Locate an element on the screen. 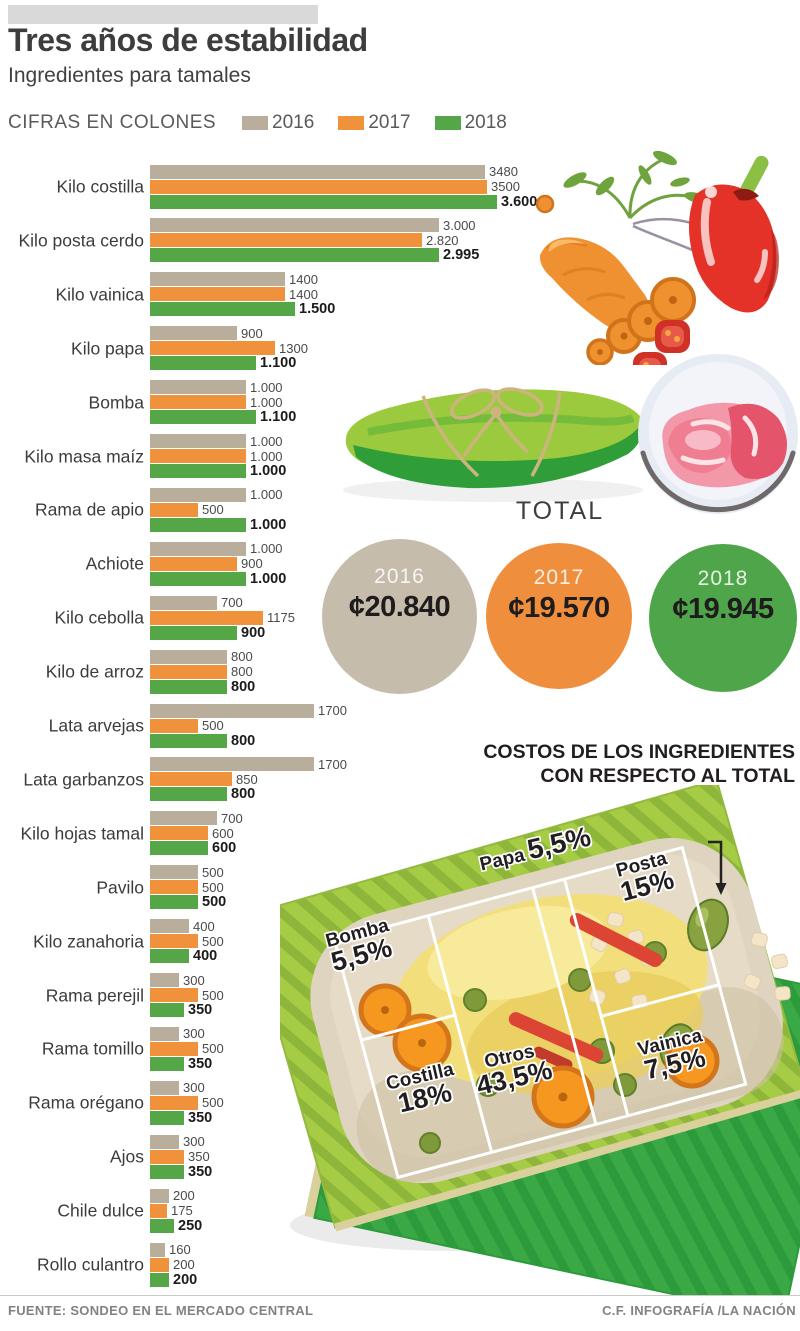 This screenshot has width=800, height=1331. chart-category-label: Kilo masa maíz is located at coordinates (84, 456).